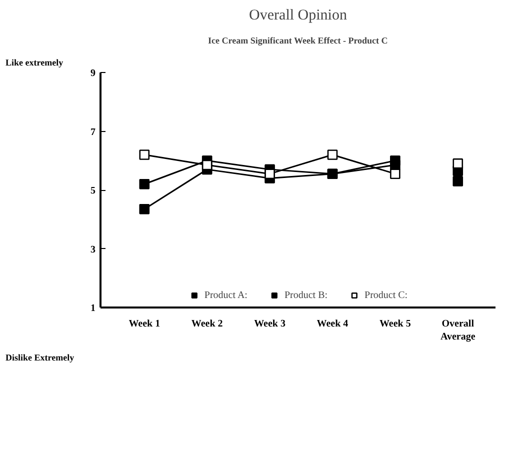 The image size is (521, 454). Describe the element at coordinates (395, 324) in the screenshot. I see `x-tick-label: Week 5` at that location.